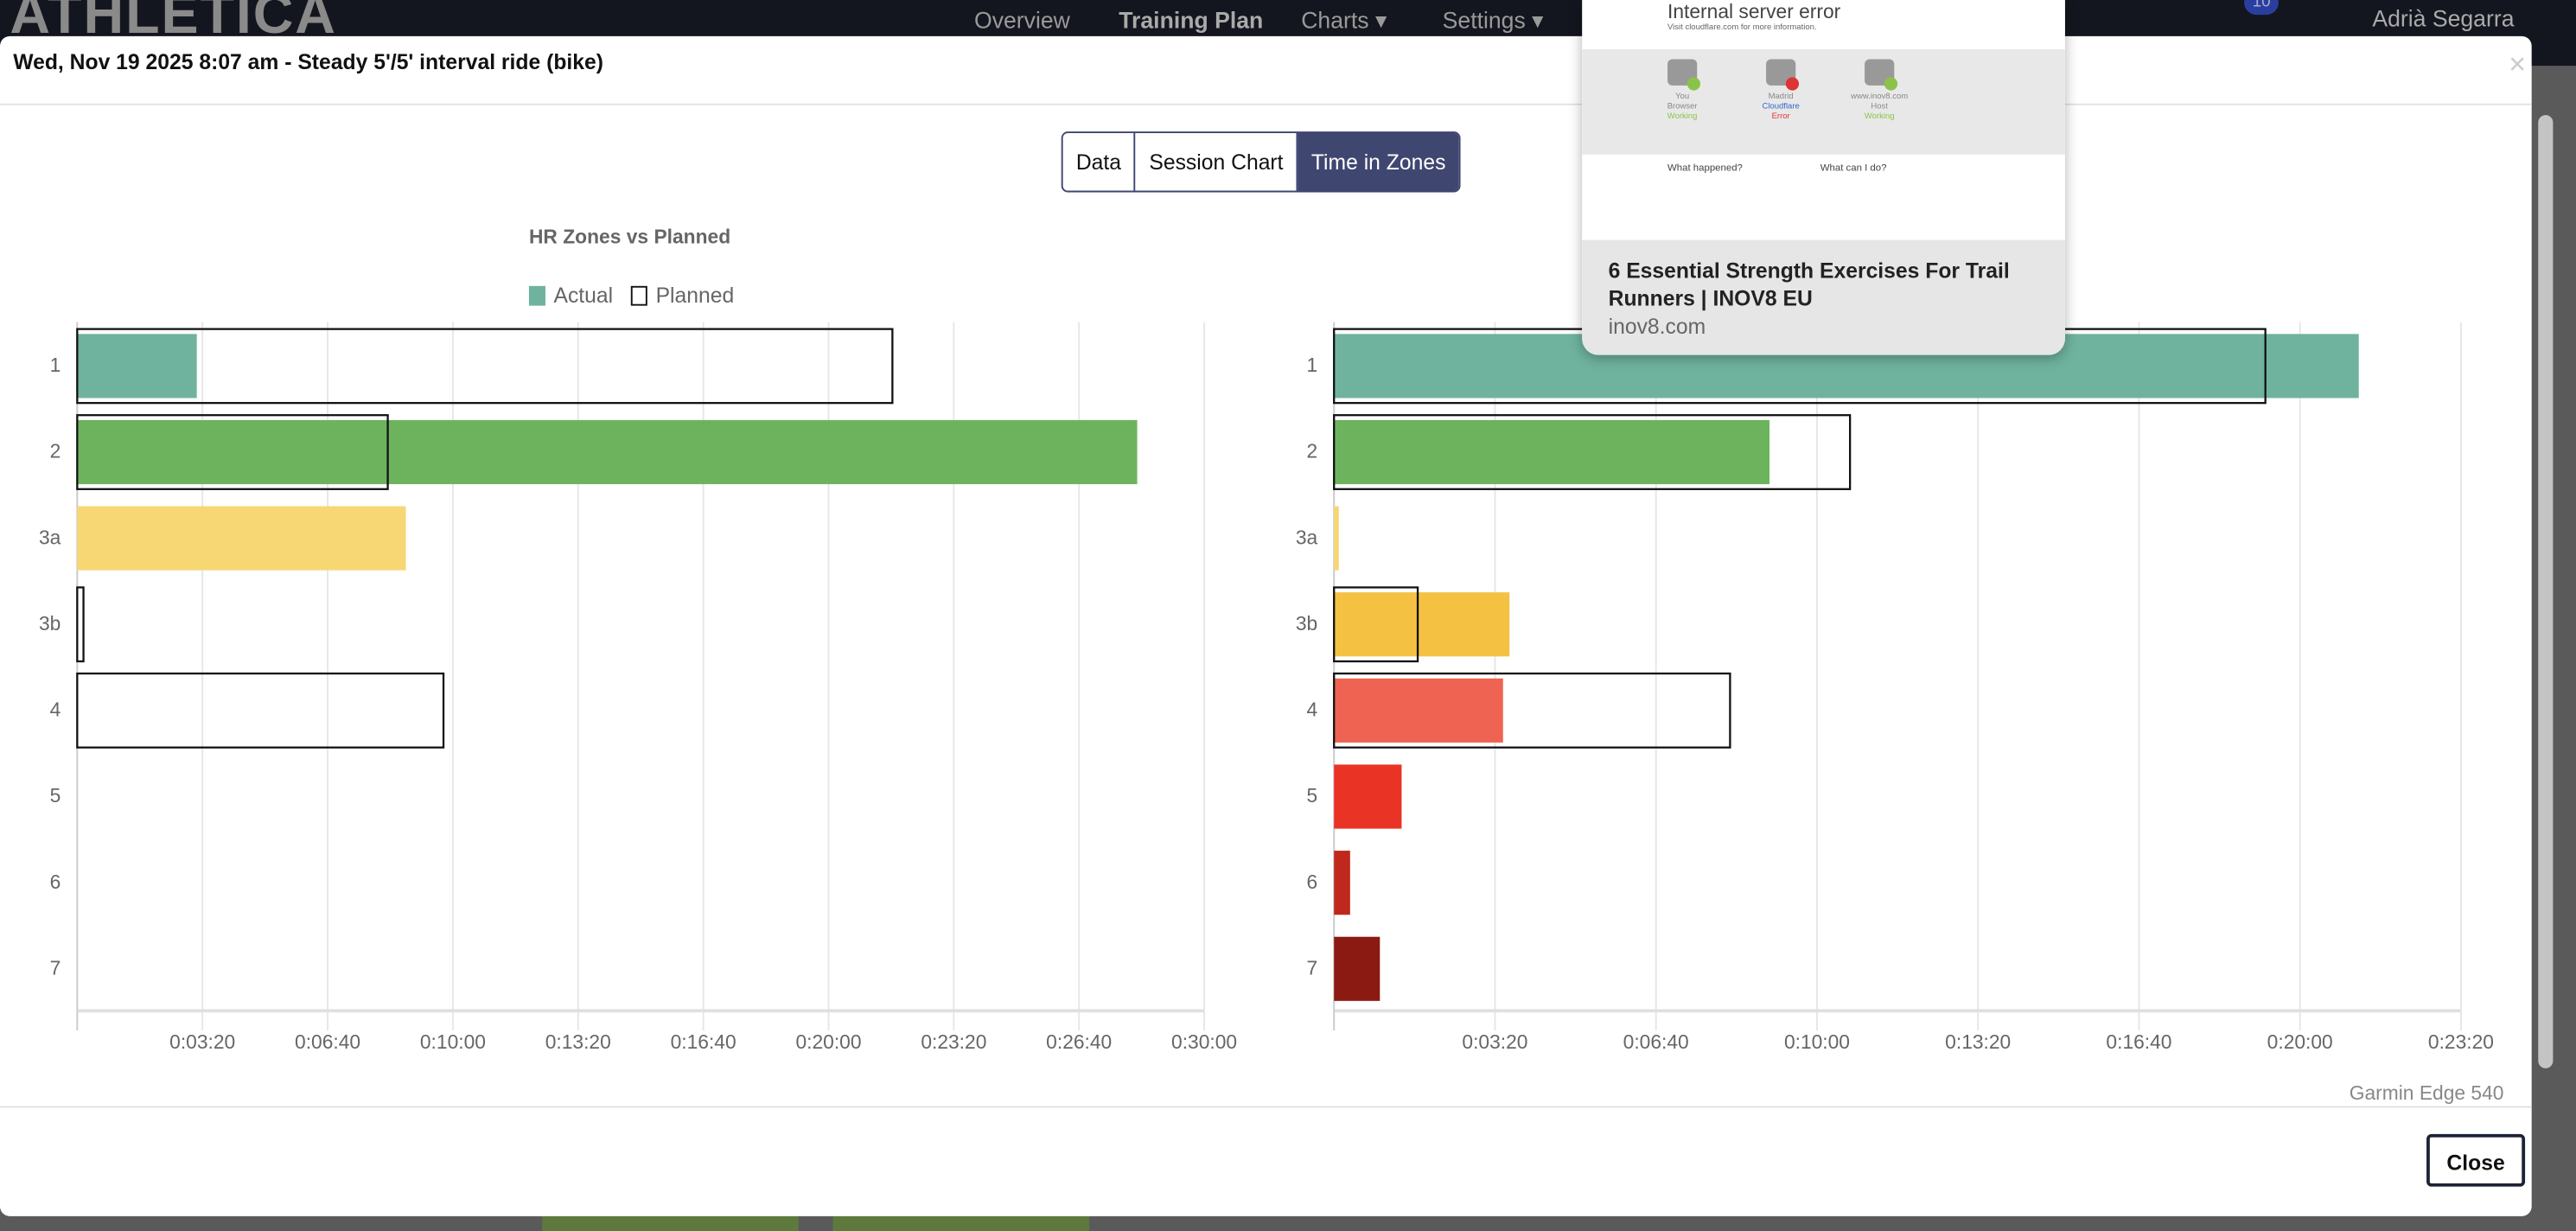 Image resolution: width=2576 pixels, height=1231 pixels. What do you see at coordinates (536, 294) in the screenshot?
I see `actual-swatch` at bounding box center [536, 294].